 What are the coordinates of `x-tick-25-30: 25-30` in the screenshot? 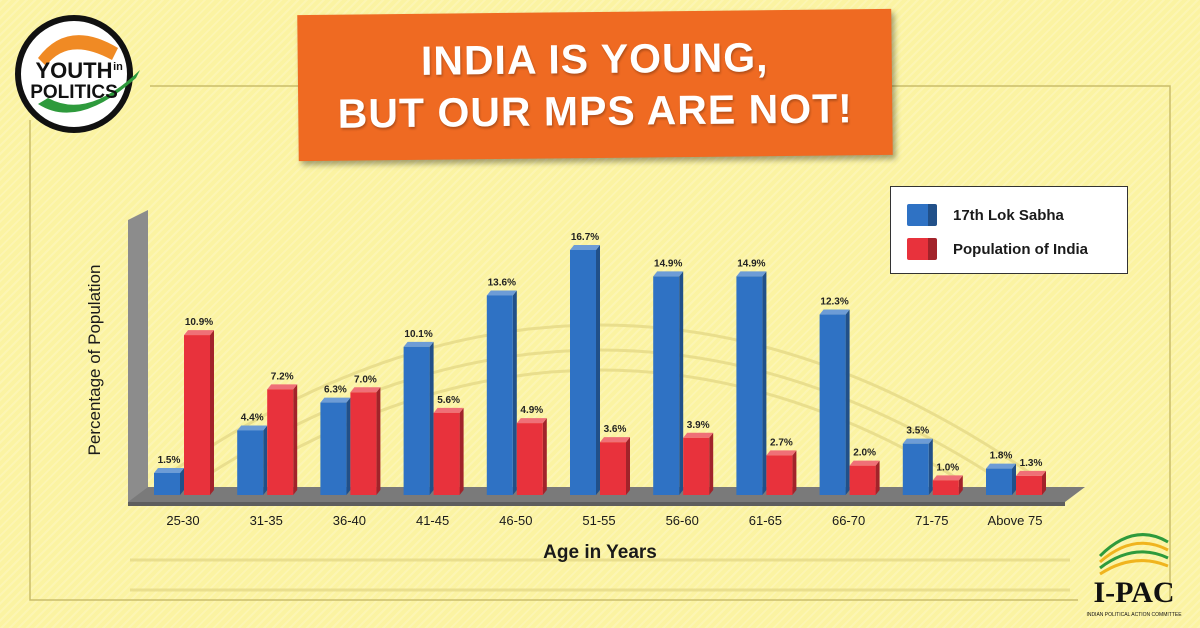 It's located at (182, 520).